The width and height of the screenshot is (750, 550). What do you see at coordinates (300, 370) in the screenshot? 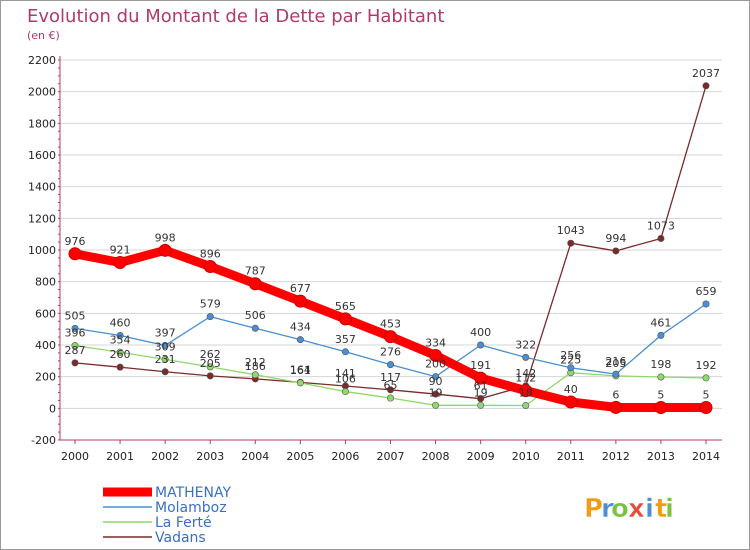
I see `data-label: 161` at bounding box center [300, 370].